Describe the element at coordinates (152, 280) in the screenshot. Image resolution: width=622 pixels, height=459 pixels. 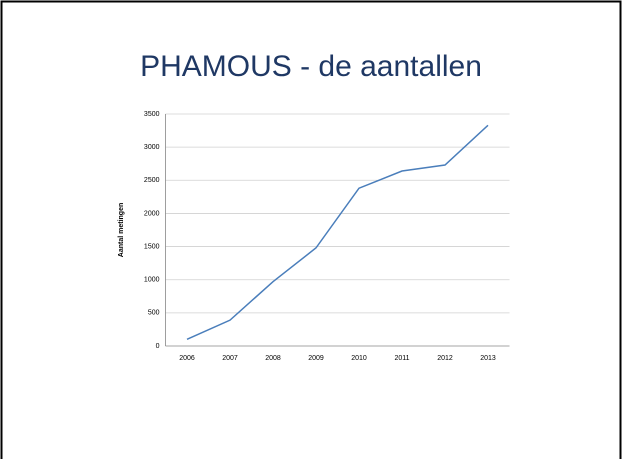
I see `y-tick-label: 1000` at that location.